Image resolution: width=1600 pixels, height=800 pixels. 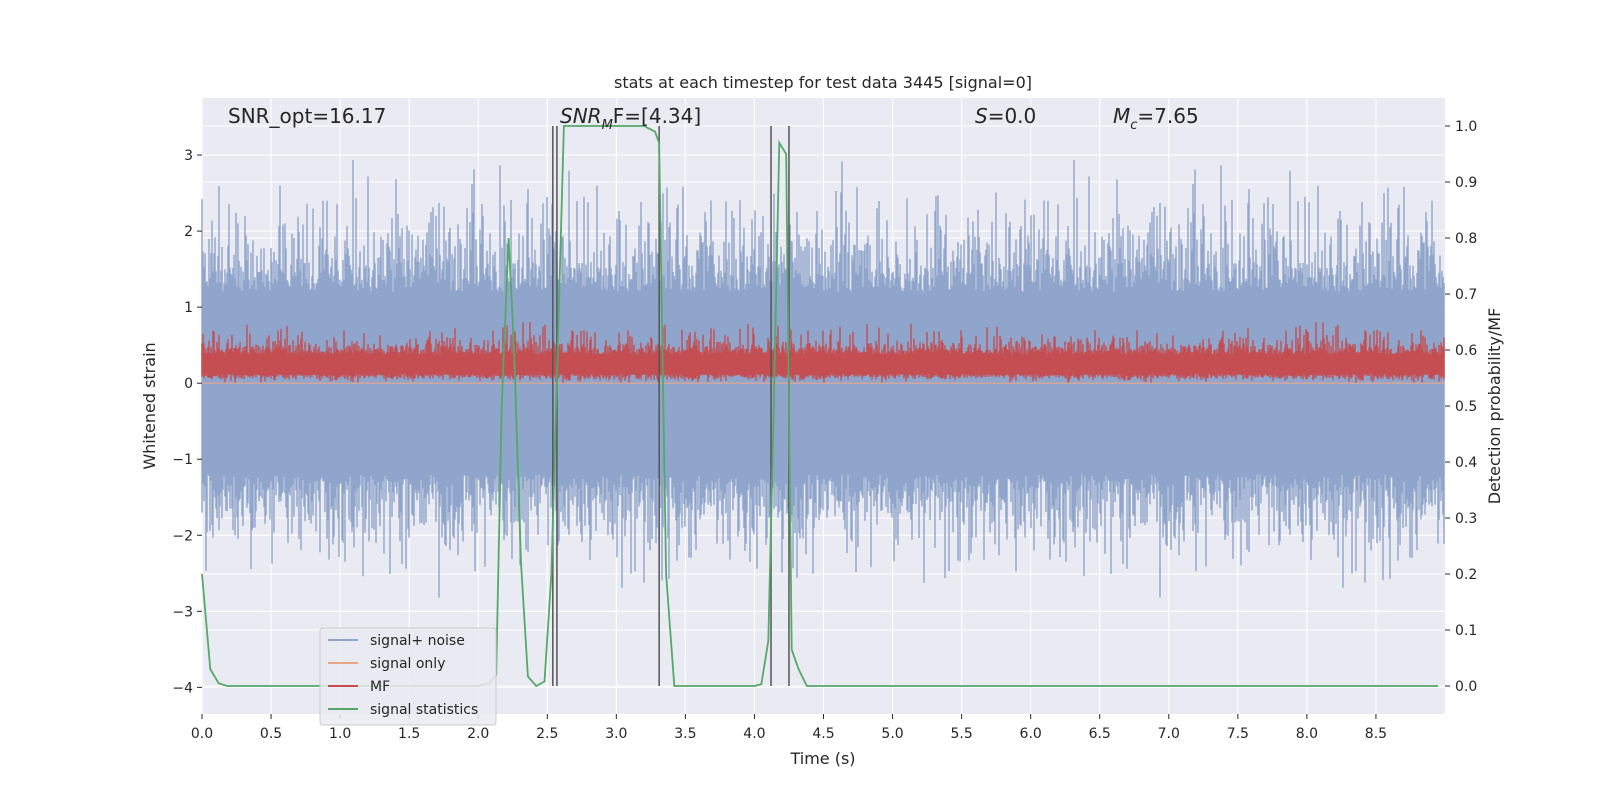 I want to click on x-tick-label: 5.0, so click(x=892, y=734).